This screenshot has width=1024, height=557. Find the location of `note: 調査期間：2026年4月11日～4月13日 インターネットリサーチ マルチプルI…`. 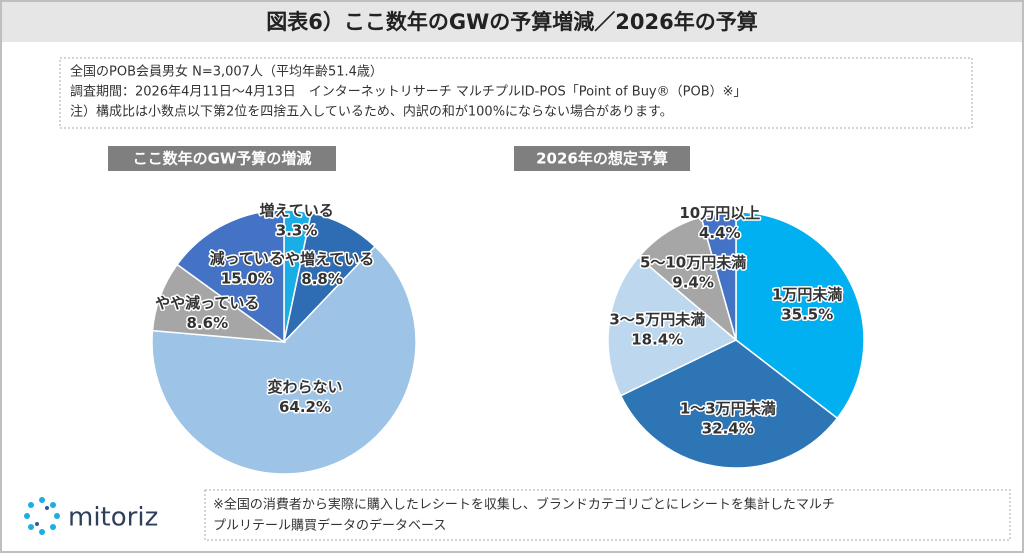

note: 調査期間：2026年4月11日～4月13日 インターネットリサーチ マルチプルI… is located at coordinates (408, 92).